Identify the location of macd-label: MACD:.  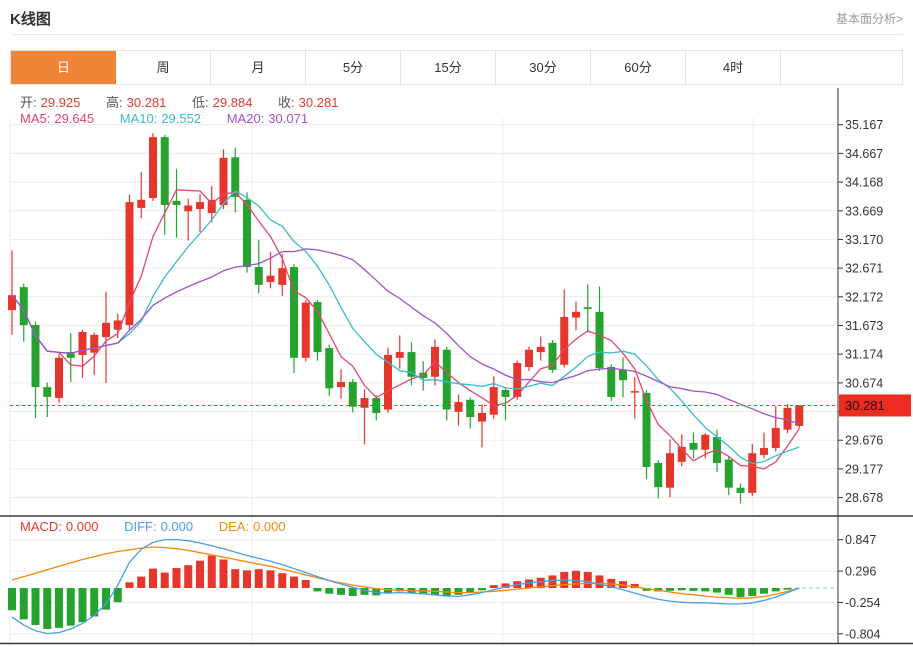
(41, 526).